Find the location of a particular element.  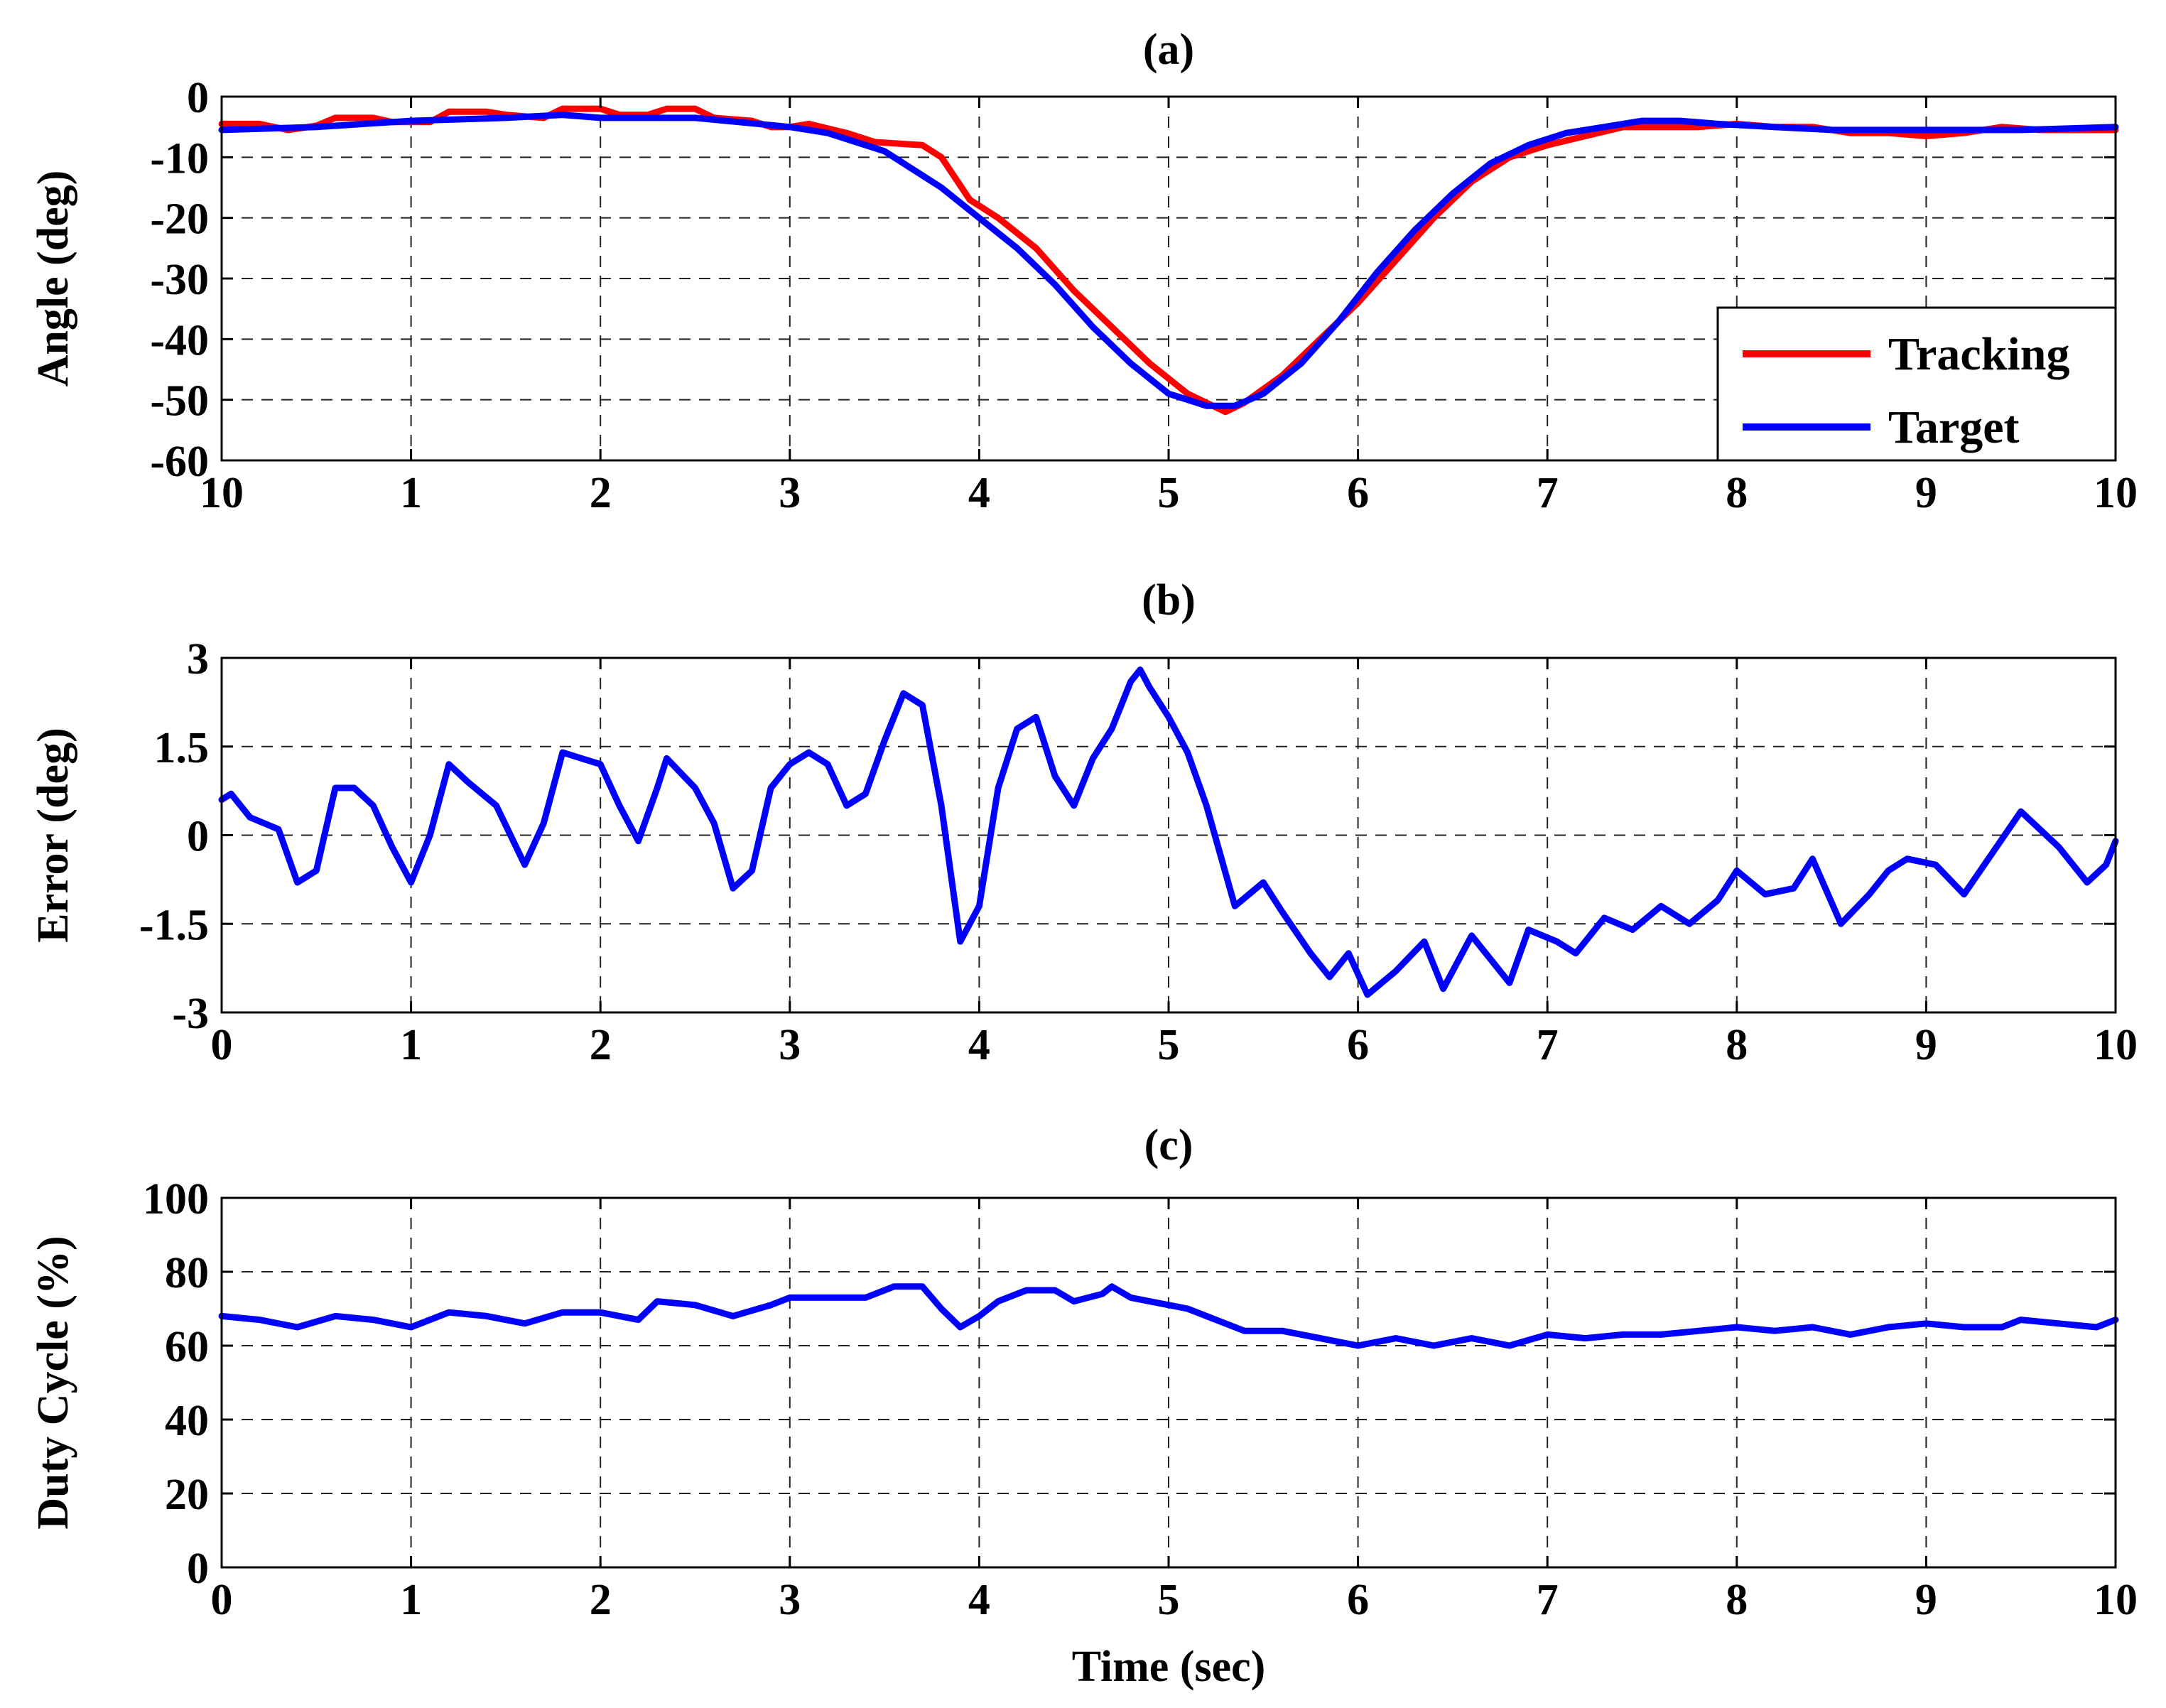

y-tick-label: -30 is located at coordinates (179, 280).